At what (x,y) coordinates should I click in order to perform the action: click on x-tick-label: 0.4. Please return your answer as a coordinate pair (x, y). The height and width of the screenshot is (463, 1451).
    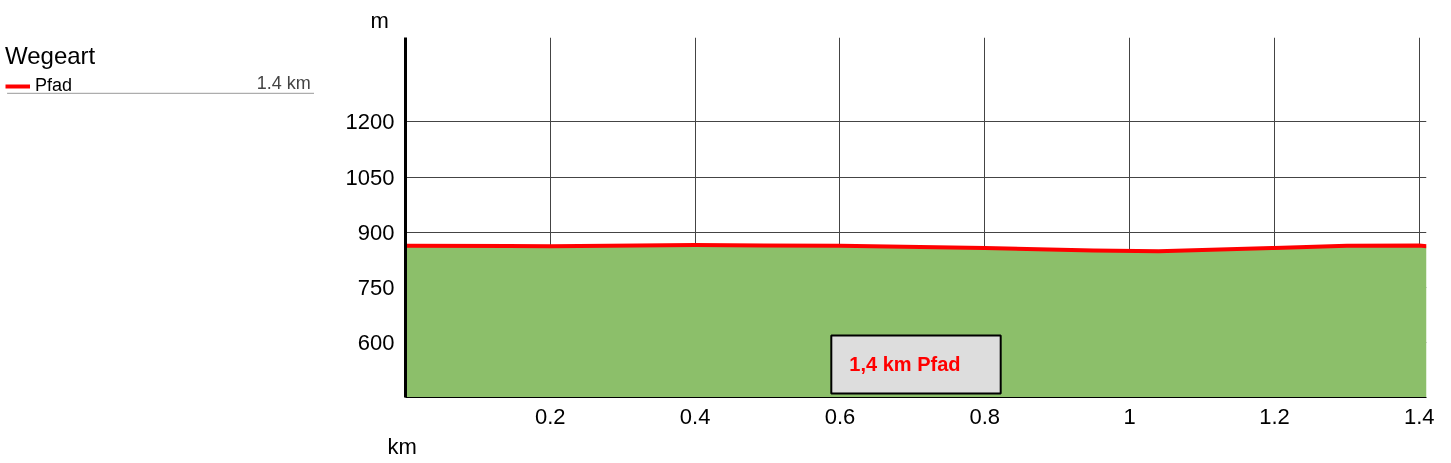
    Looking at the image, I should click on (695, 416).